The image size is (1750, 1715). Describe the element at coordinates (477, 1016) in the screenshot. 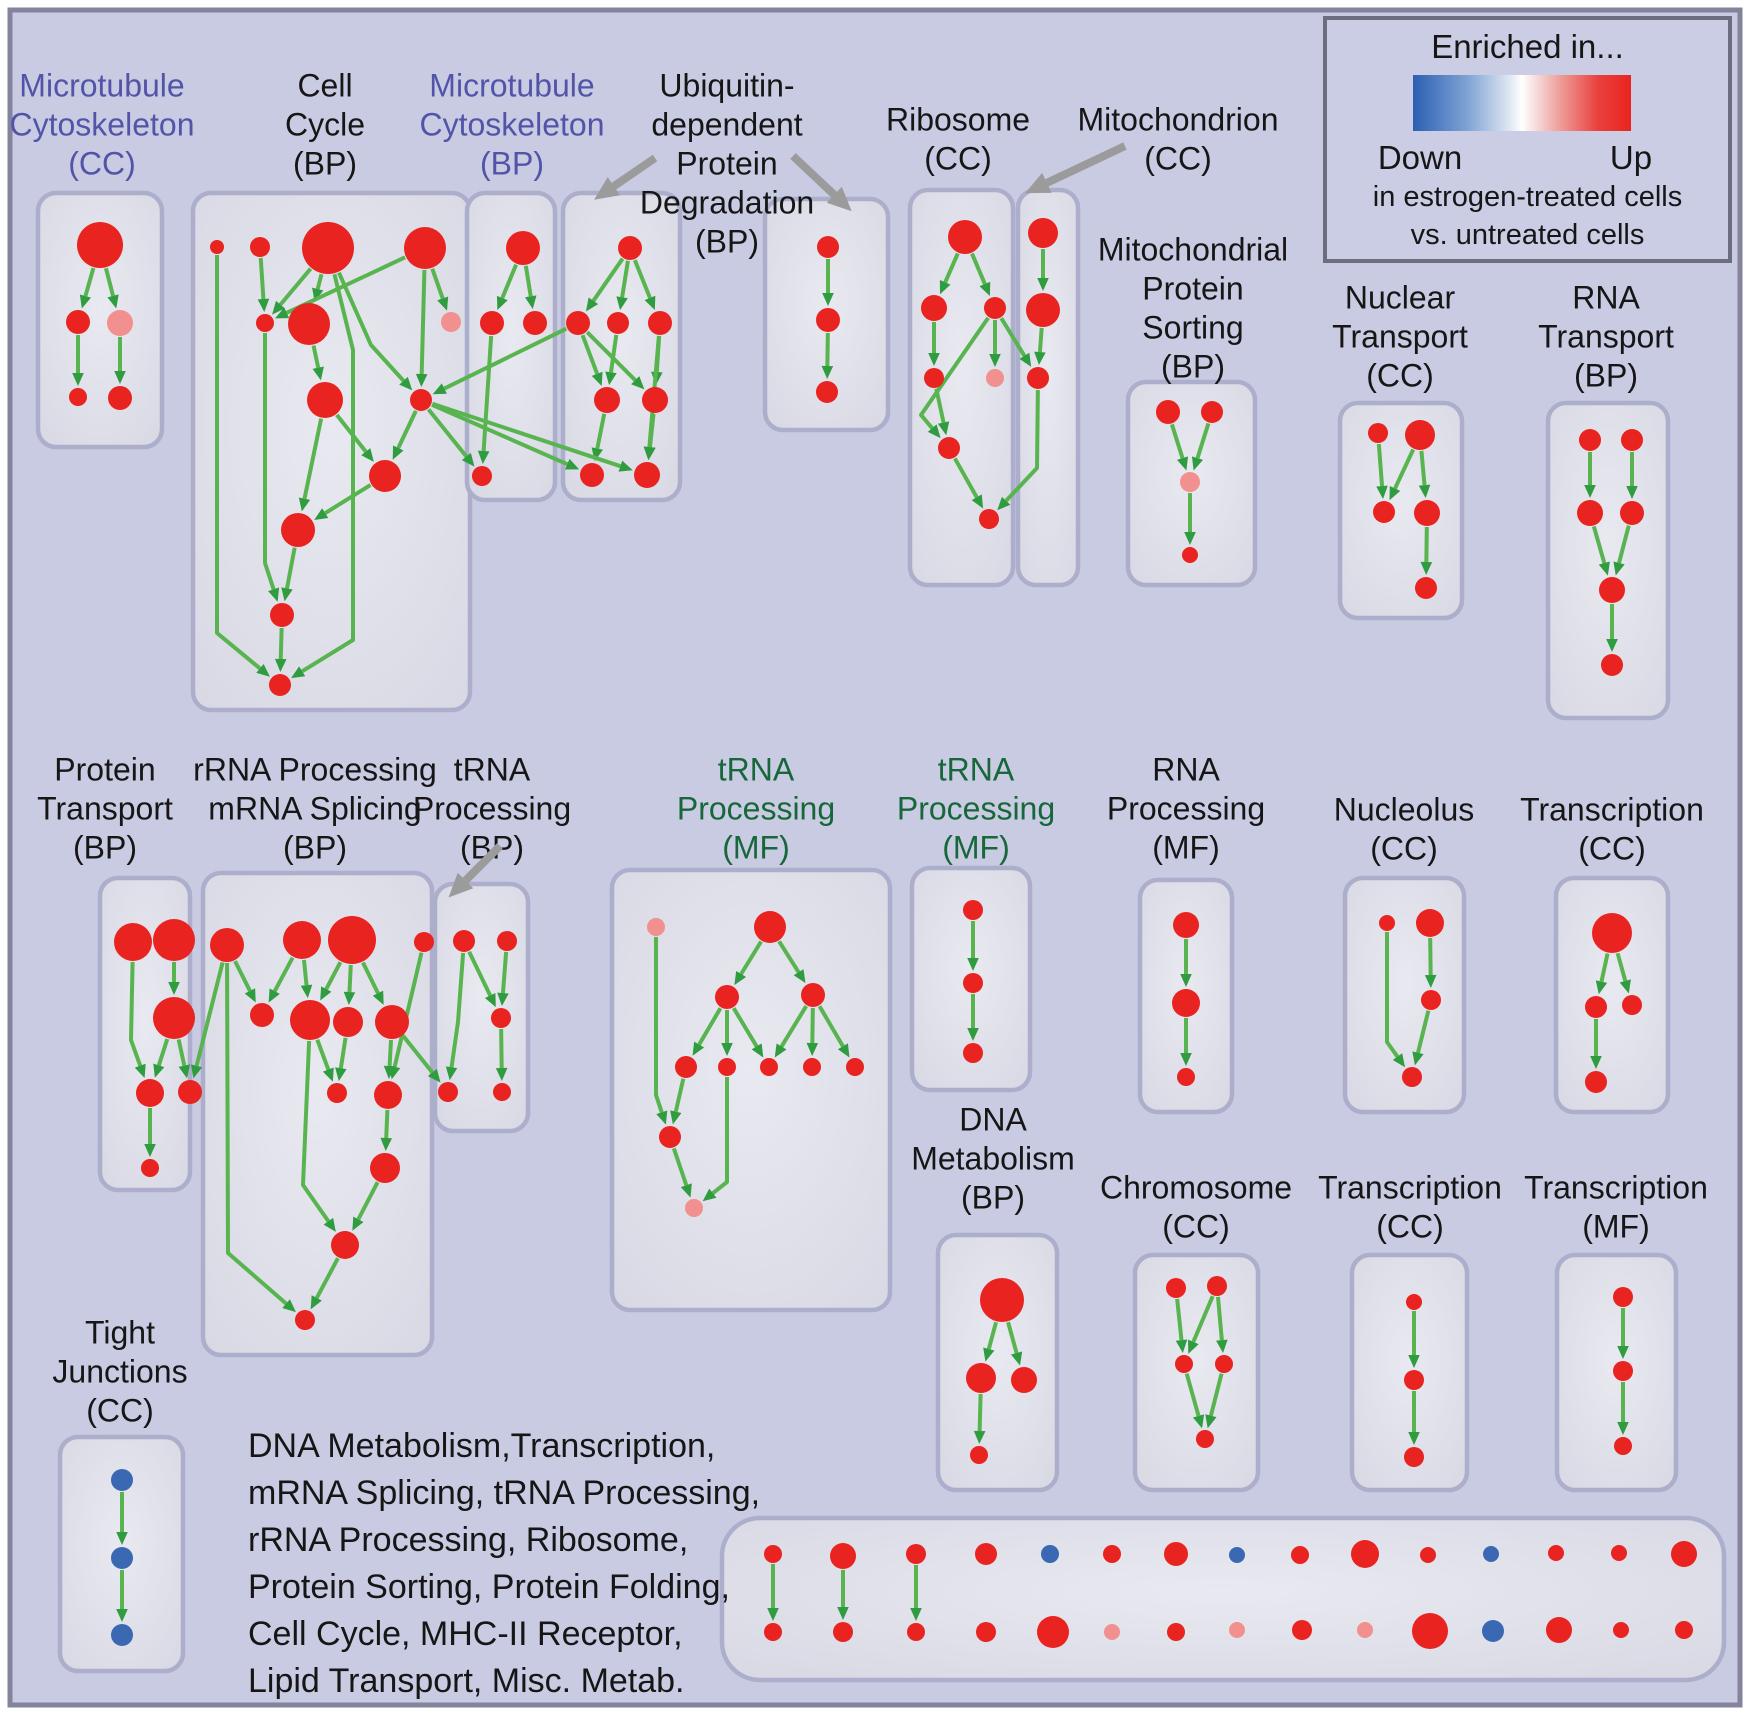

I see `edges-trna-processing-bp` at that location.